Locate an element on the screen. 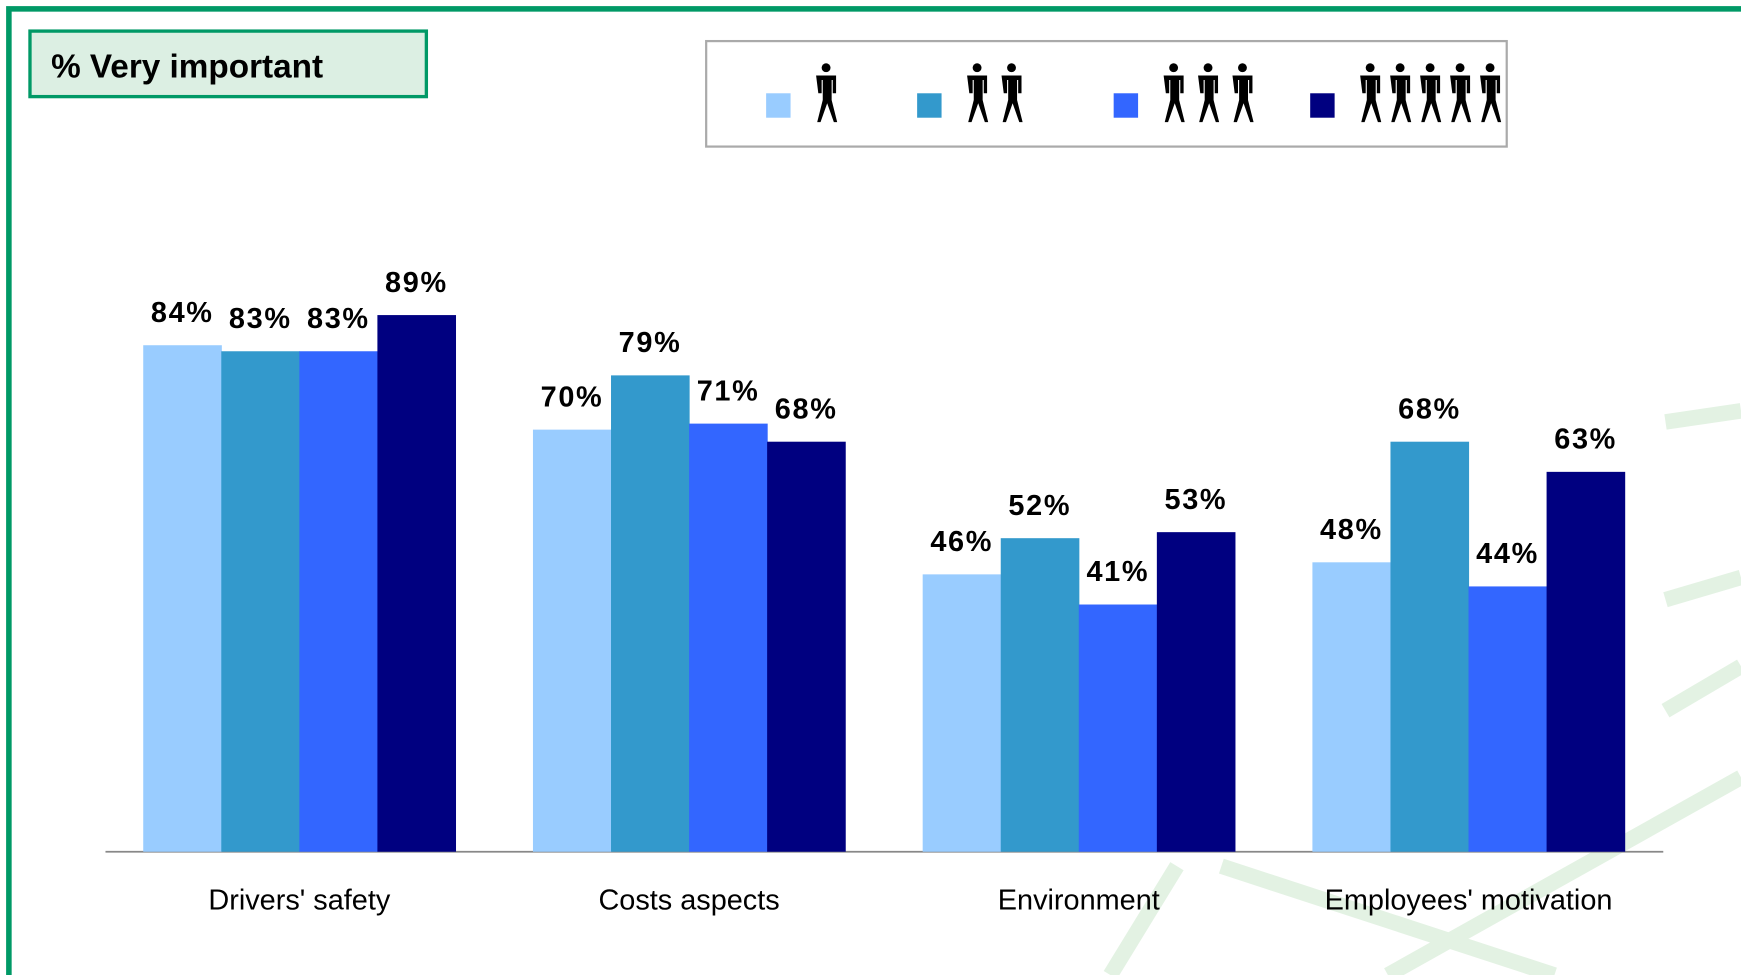  x-tick-label: Drivers' safety is located at coordinates (299, 900).